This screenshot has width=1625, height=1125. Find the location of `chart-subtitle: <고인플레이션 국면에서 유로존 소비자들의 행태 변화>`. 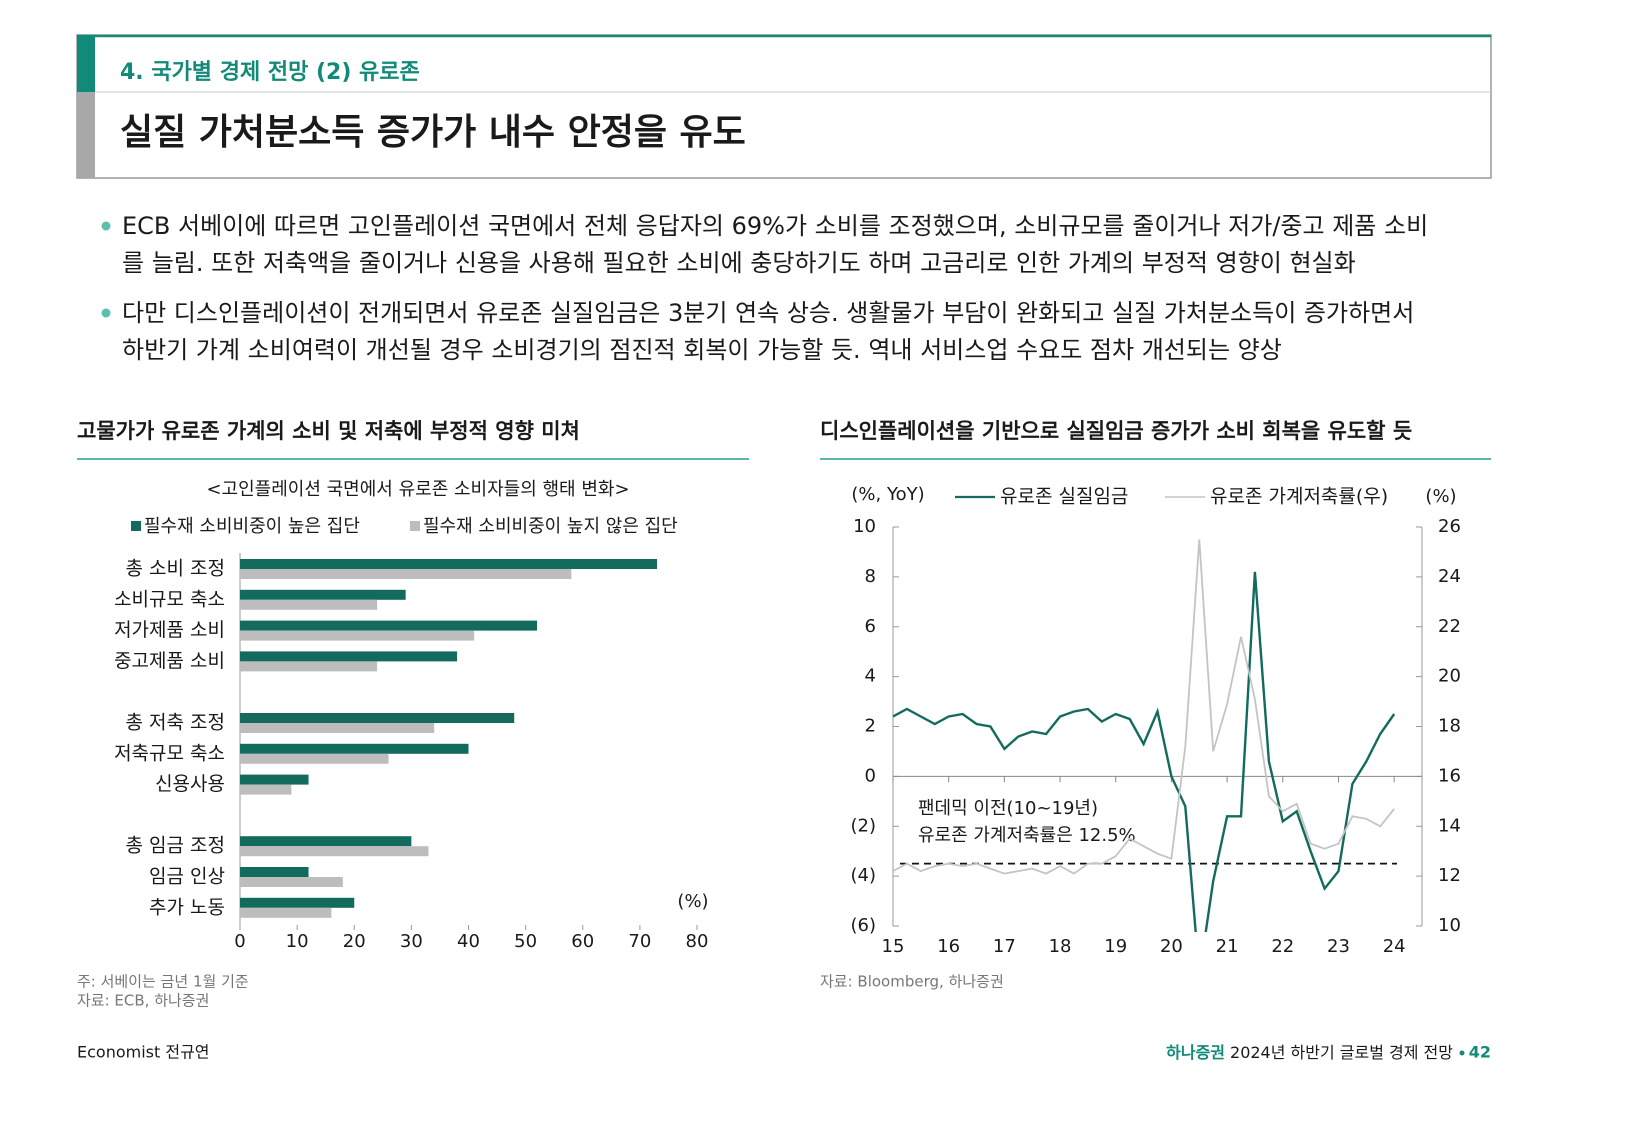

chart-subtitle: <고인플레이션 국면에서 유로존 소비자들의 행태 변화> is located at coordinates (417, 489).